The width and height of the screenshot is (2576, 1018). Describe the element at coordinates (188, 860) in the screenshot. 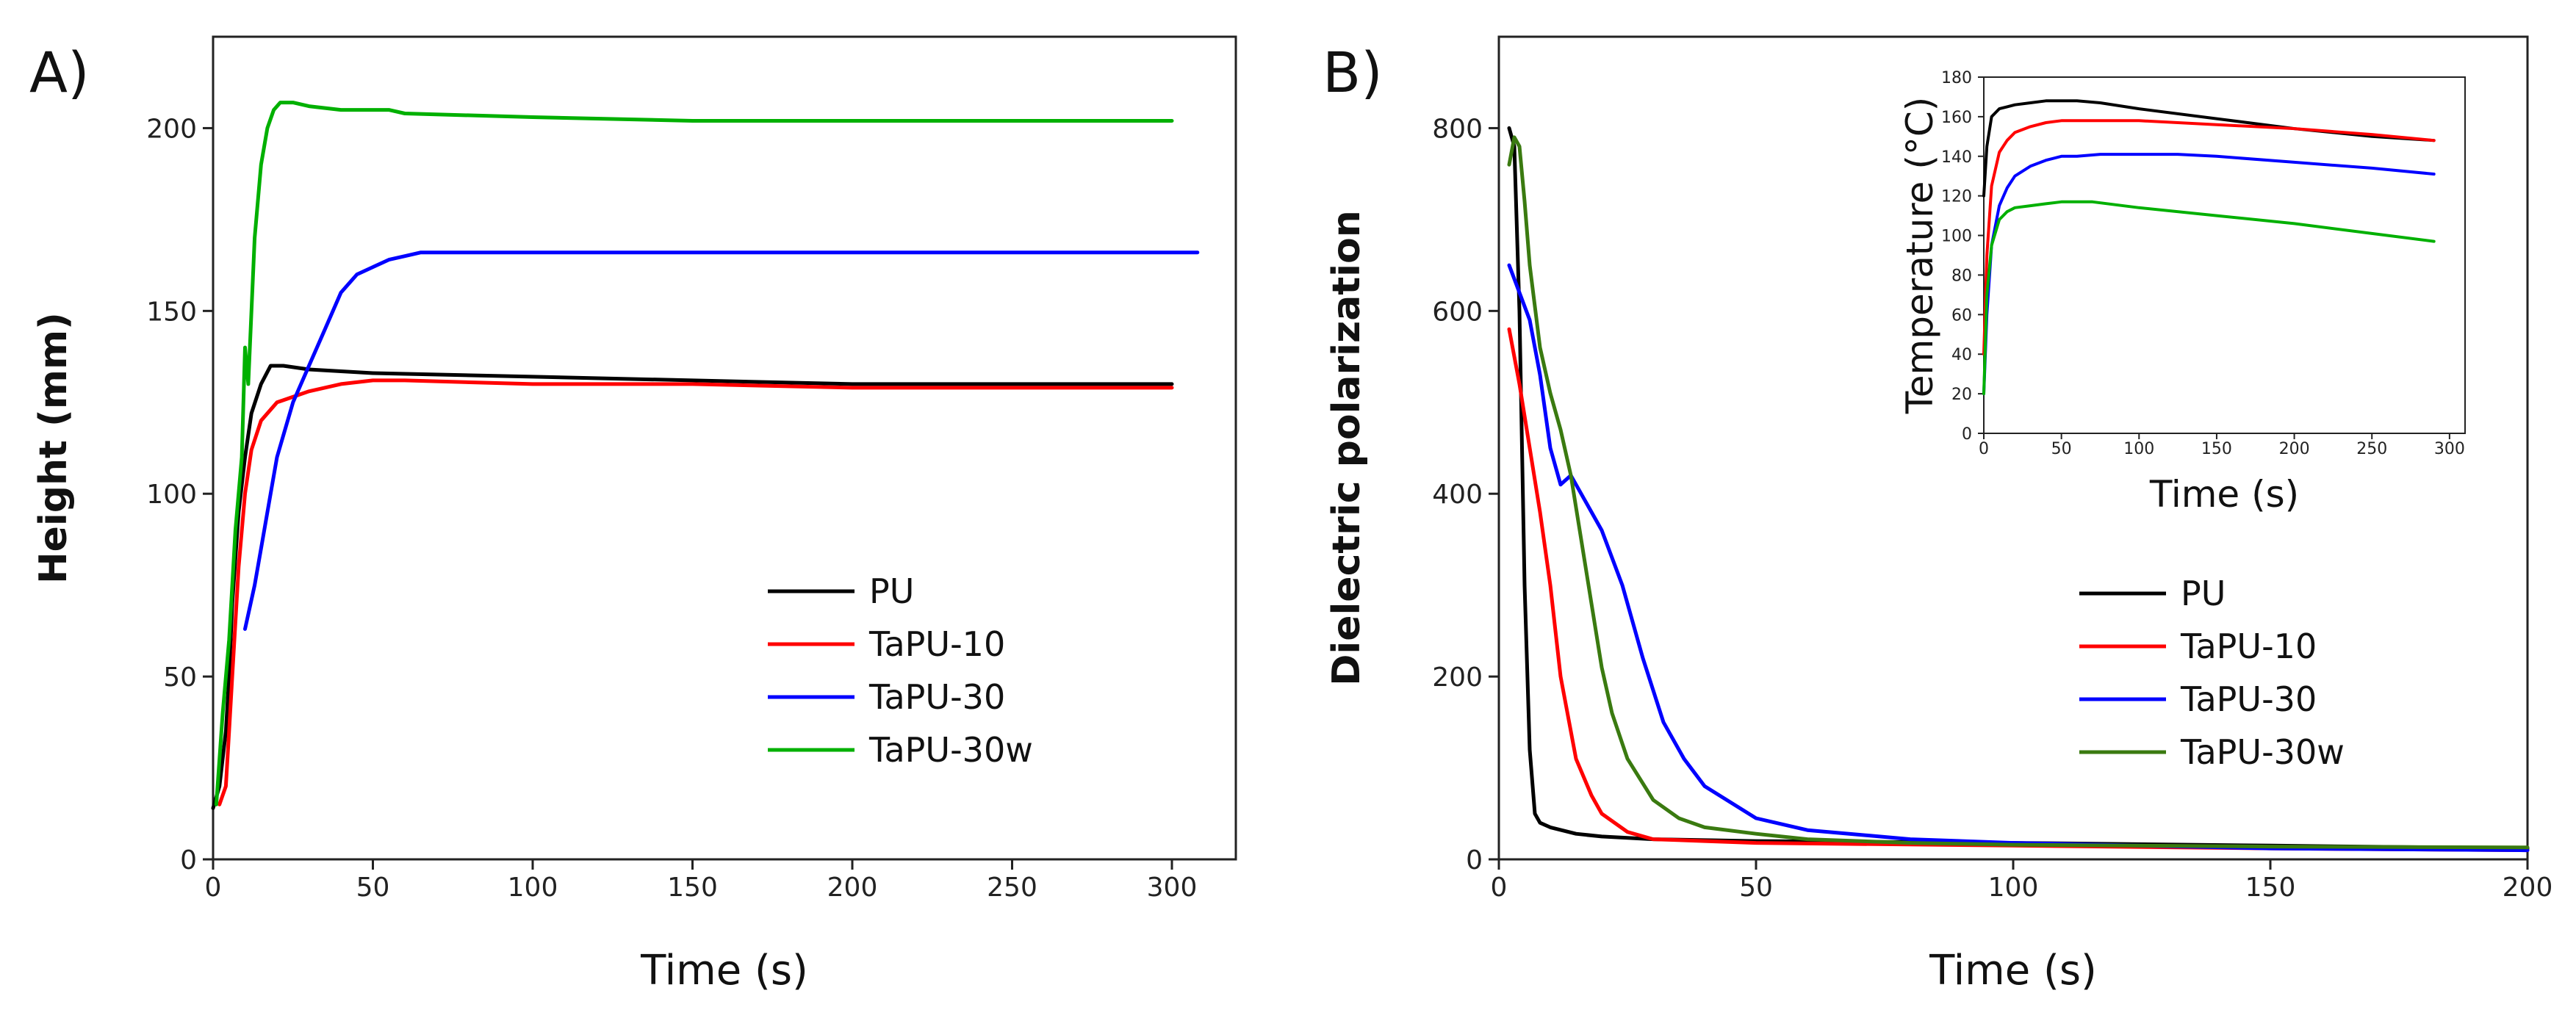

I see `panel-a-y-tick-label: 0` at that location.